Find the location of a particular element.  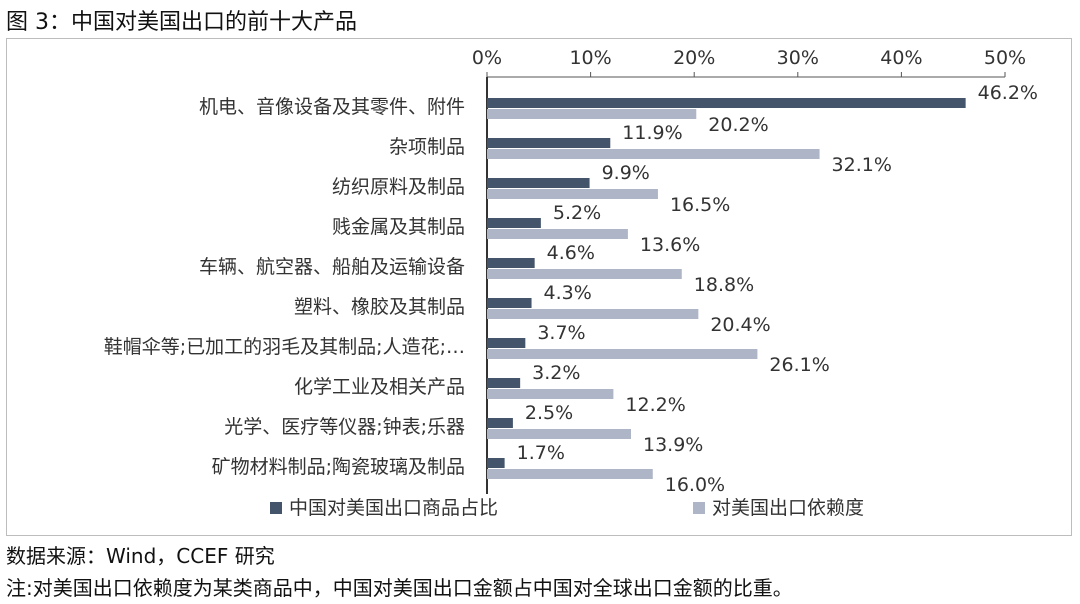

figure-title: 图 3：中国对美国出口的前十大产品 is located at coordinates (181, 22).